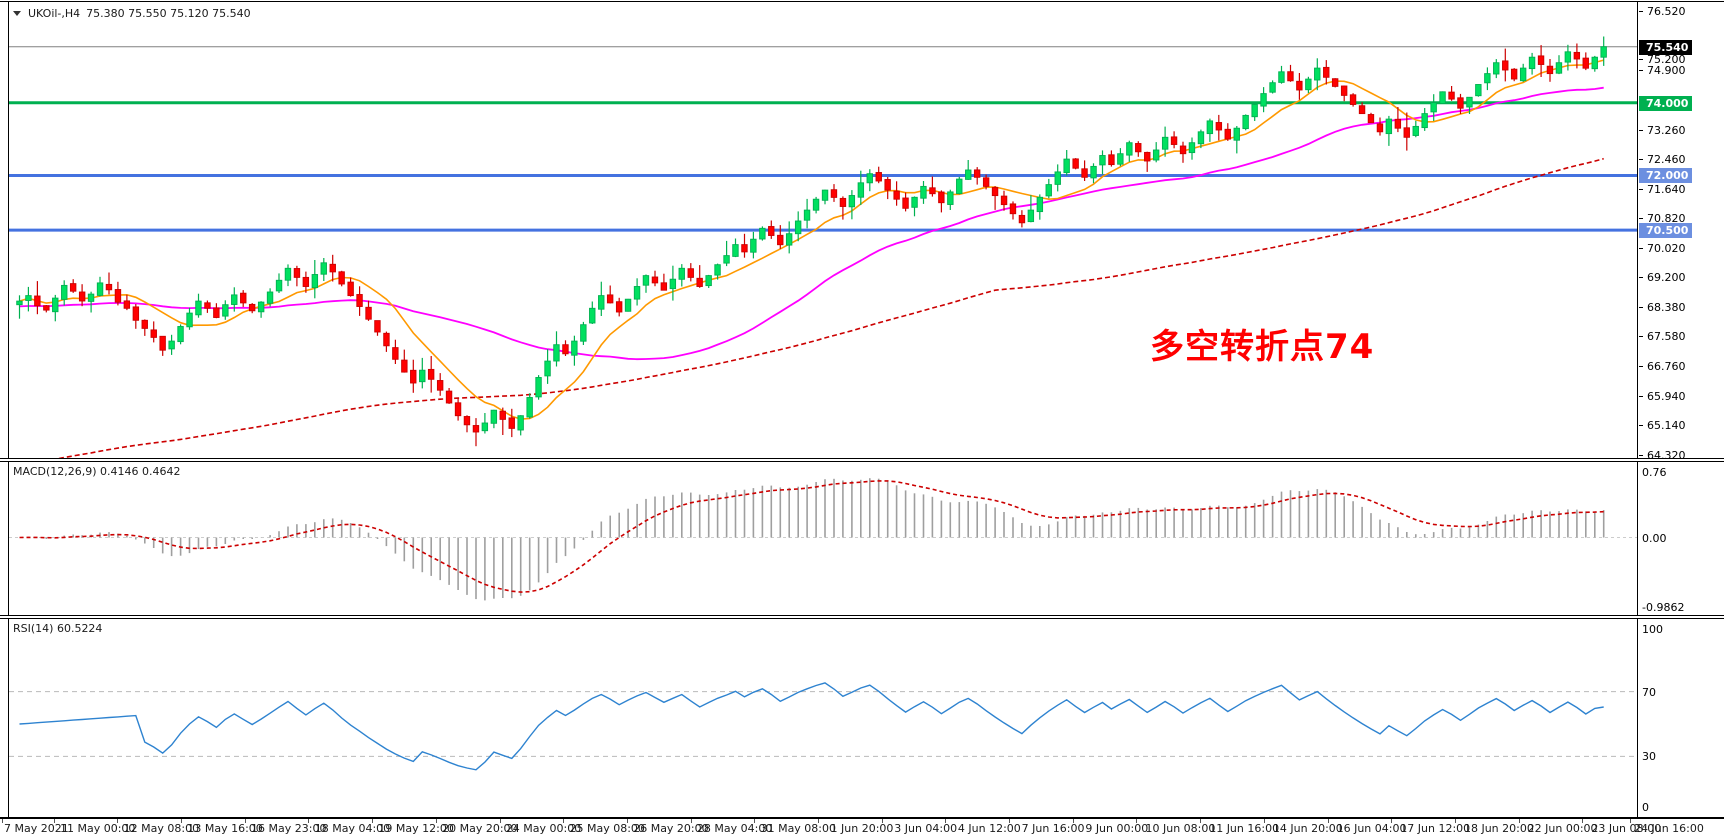 Image resolution: width=1724 pixels, height=840 pixels. I want to click on price-tick-64-320: 64.320, so click(1662, 455).